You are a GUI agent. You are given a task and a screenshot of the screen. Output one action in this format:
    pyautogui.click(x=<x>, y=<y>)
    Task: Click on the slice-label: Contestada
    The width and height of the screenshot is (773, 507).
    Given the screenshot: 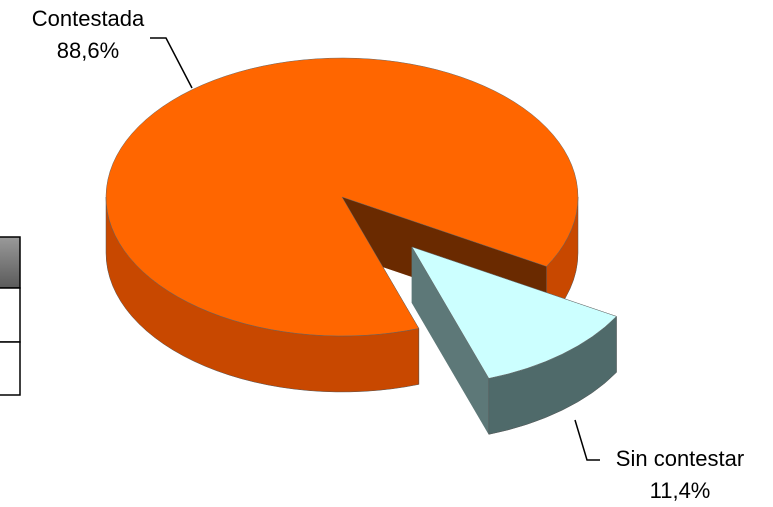 What is the action you would take?
    pyautogui.click(x=88, y=18)
    